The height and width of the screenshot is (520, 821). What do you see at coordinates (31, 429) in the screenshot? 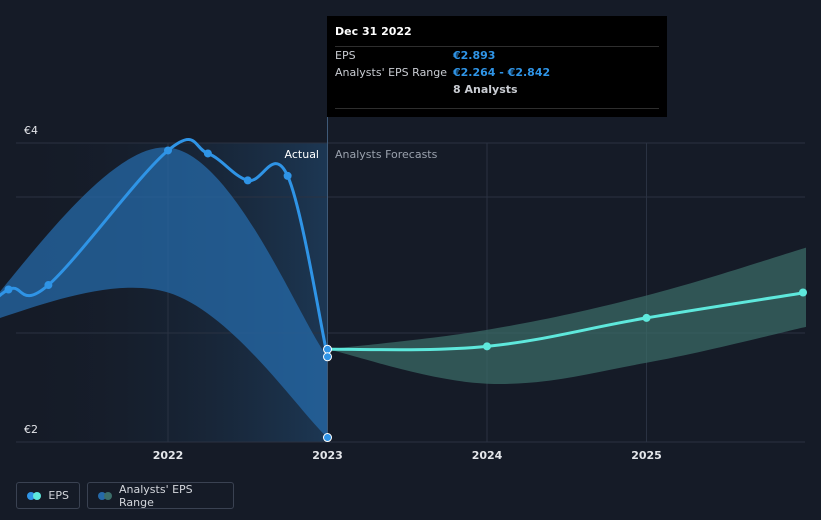
I see `y-tick-label: €2` at bounding box center [31, 429].